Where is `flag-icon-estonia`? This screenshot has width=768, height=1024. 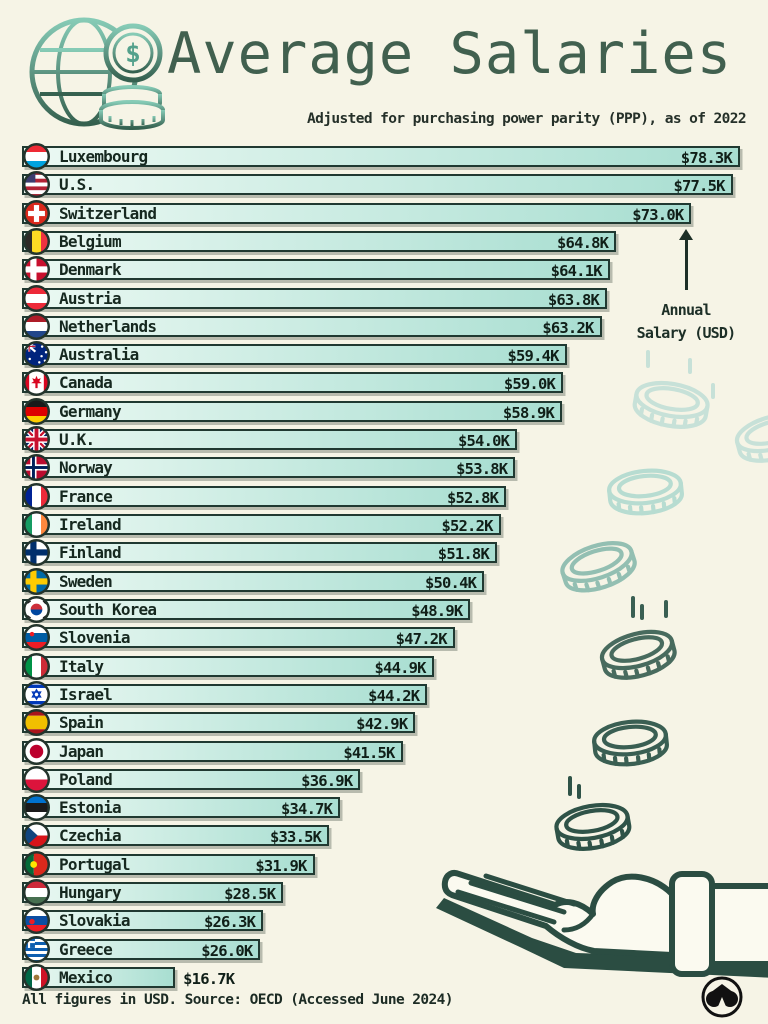 flag-icon-estonia is located at coordinates (36, 808).